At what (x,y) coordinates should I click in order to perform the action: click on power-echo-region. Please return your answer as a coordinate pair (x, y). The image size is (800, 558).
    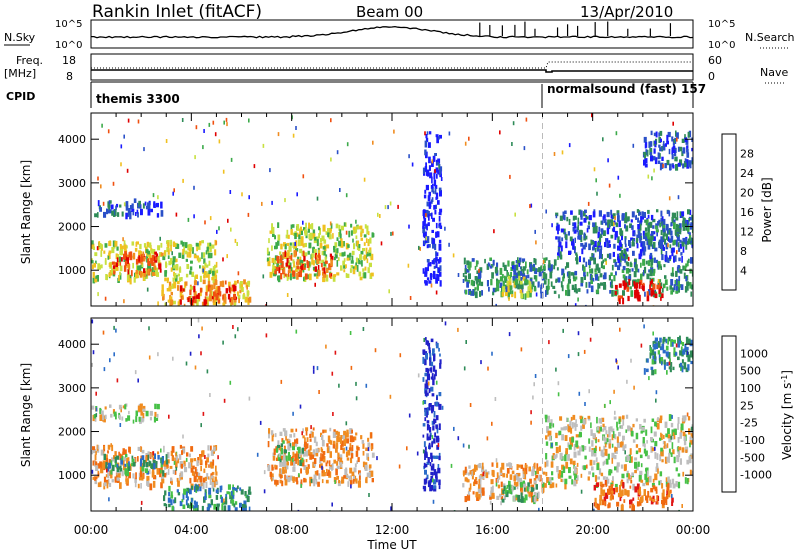
    Looking at the image, I should click on (129, 209).